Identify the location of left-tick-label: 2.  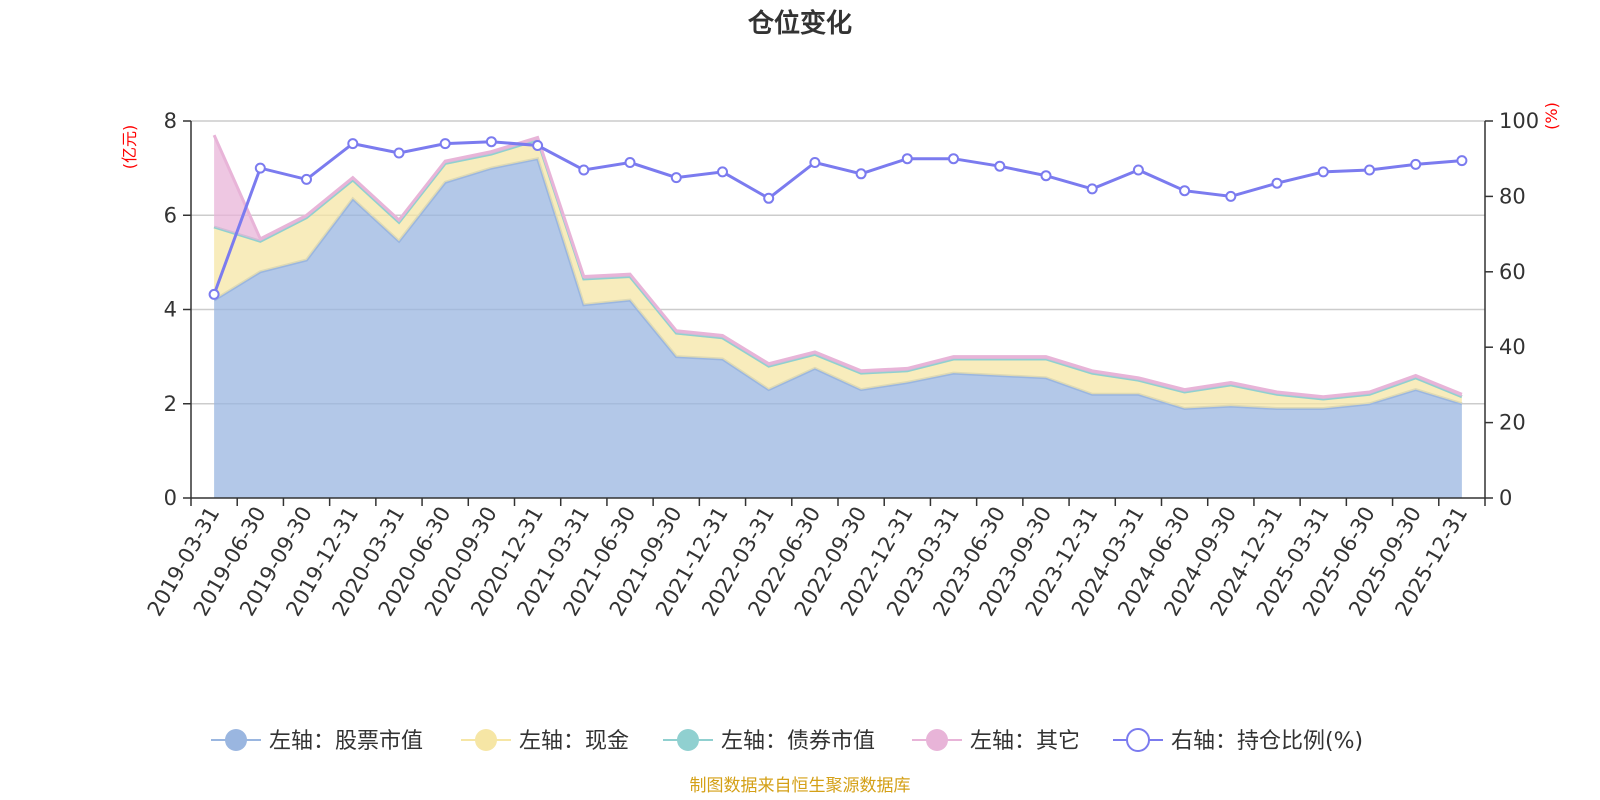
(170, 404).